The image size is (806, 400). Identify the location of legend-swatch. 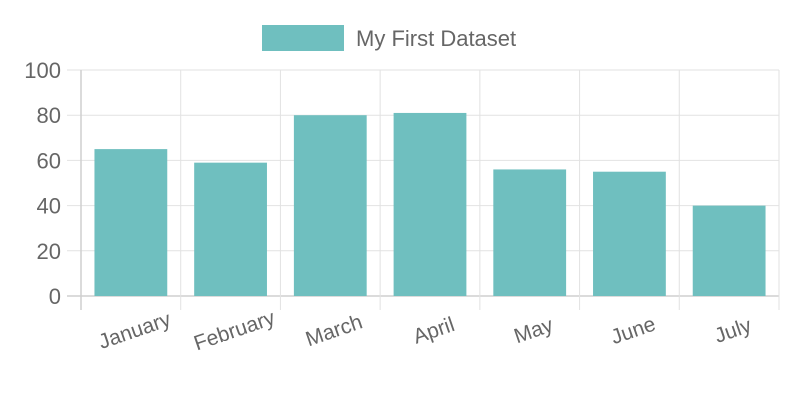
(303, 38).